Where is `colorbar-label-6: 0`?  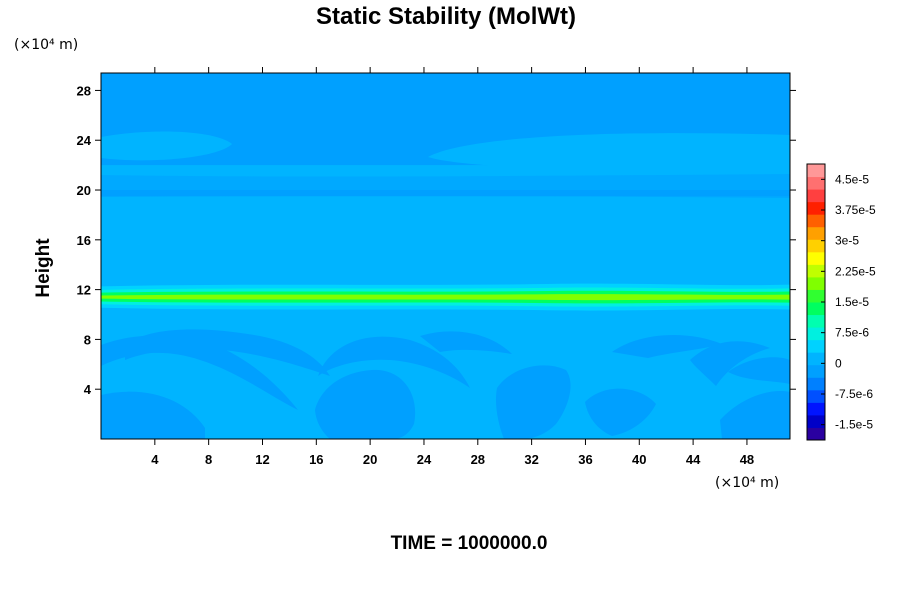 colorbar-label-6: 0 is located at coordinates (838, 363).